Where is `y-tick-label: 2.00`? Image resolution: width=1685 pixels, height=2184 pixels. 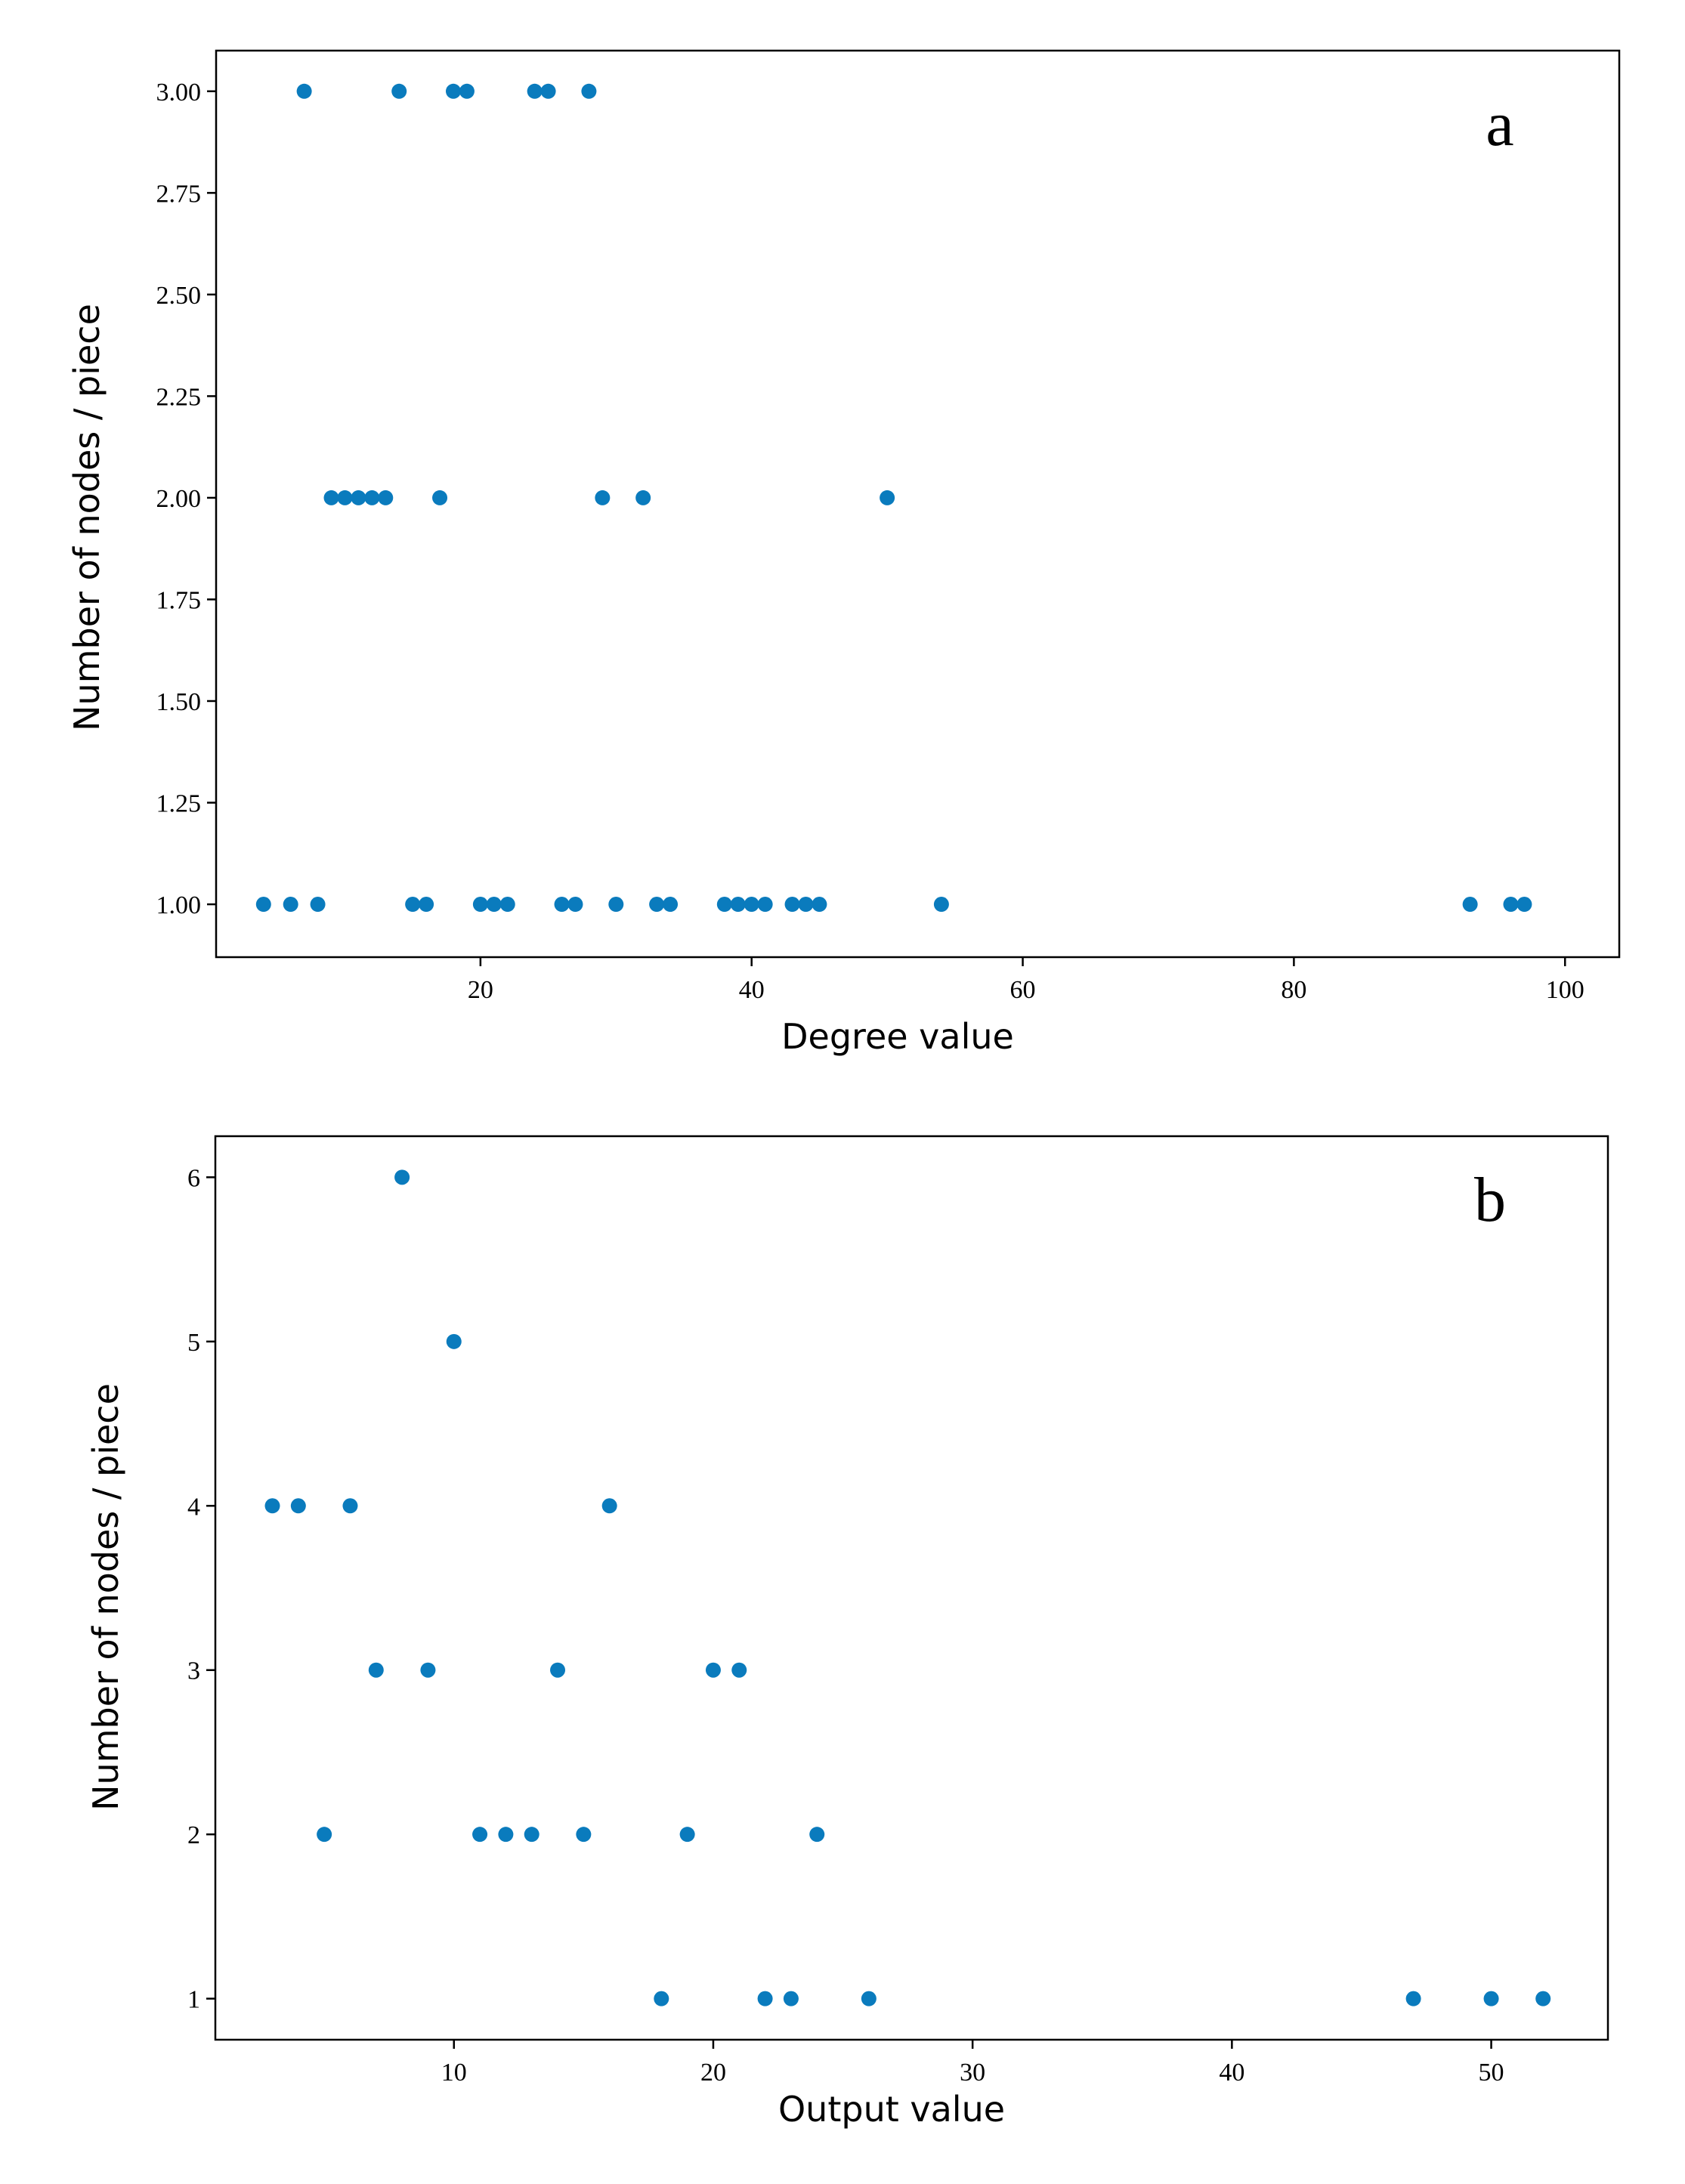
y-tick-label: 2.00 is located at coordinates (179, 499).